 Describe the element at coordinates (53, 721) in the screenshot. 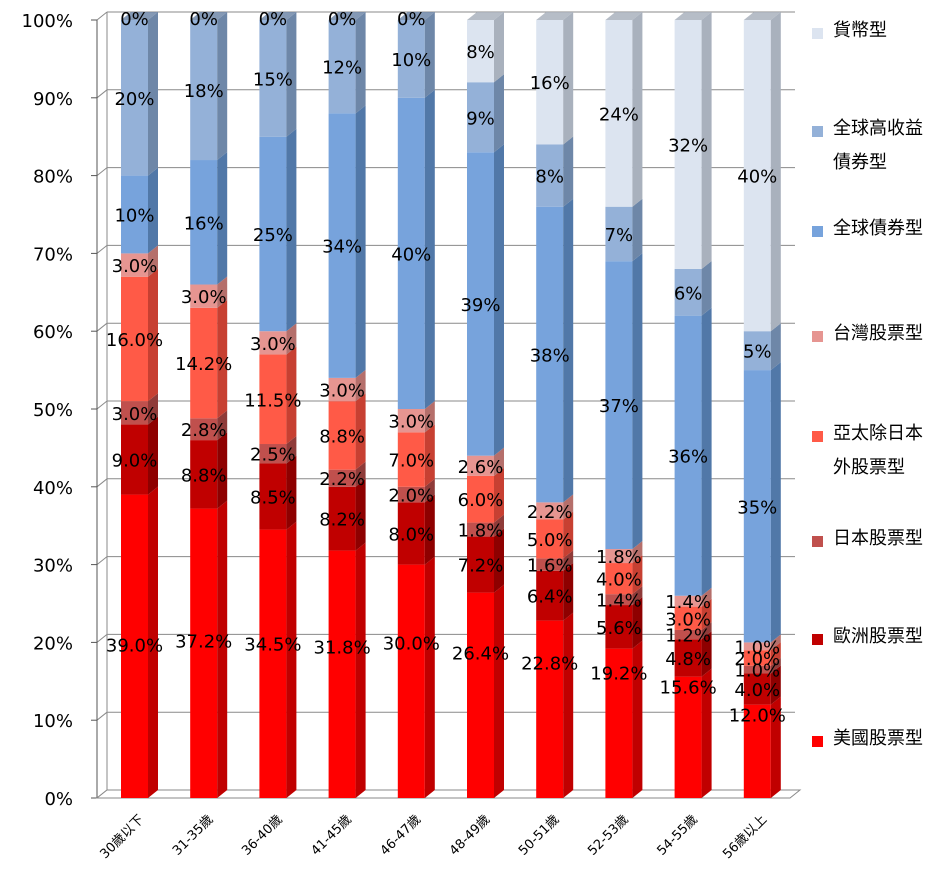

I see `y-tick-label: 10%` at that location.